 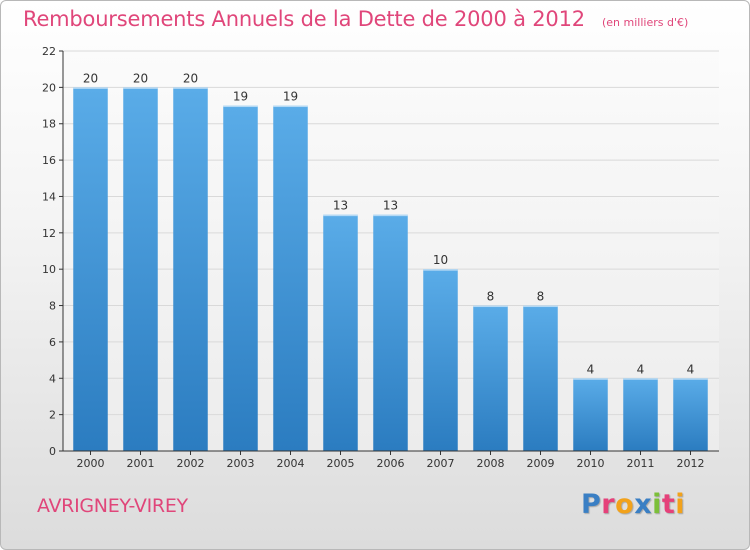 I want to click on brand-letter: o, so click(x=625, y=504).